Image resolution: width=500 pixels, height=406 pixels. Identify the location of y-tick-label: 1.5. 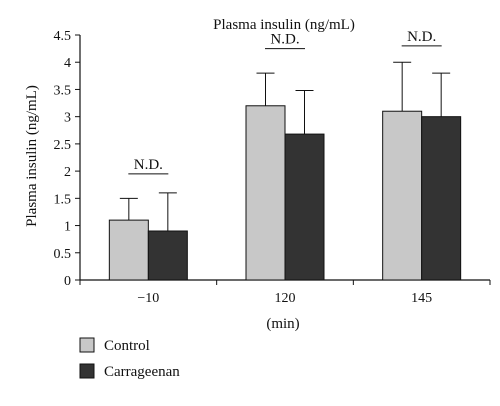
(63, 199).